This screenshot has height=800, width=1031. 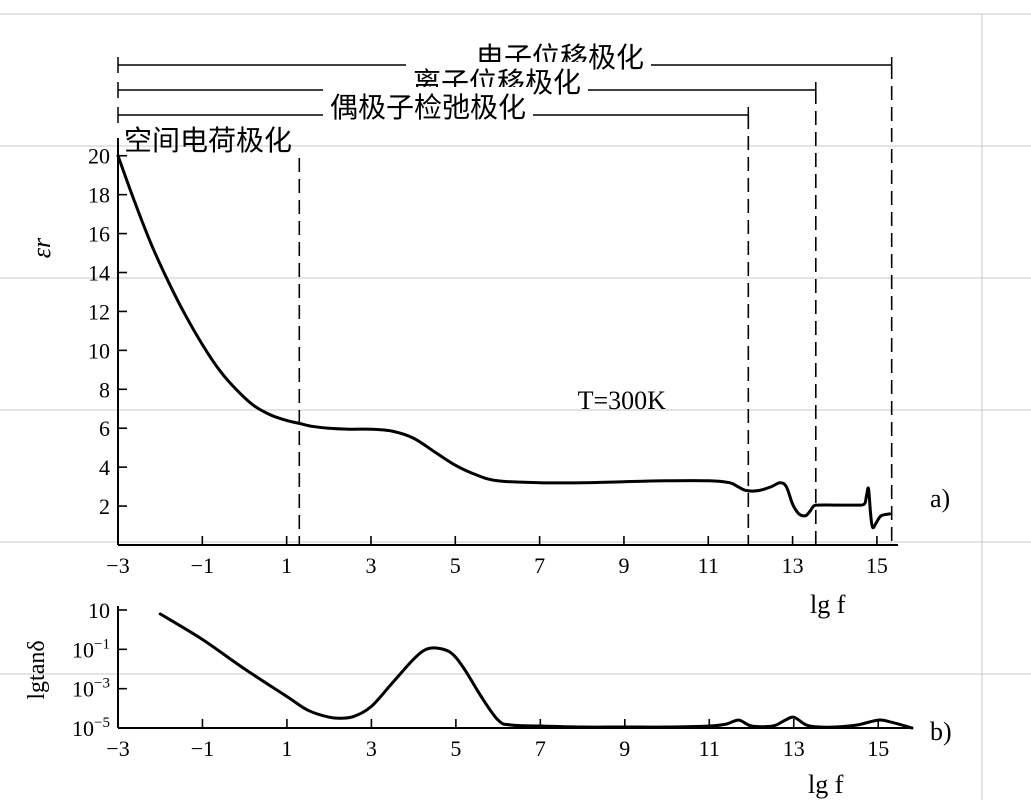 What do you see at coordinates (99, 610) in the screenshot?
I see `y-tick-label-b: 10` at bounding box center [99, 610].